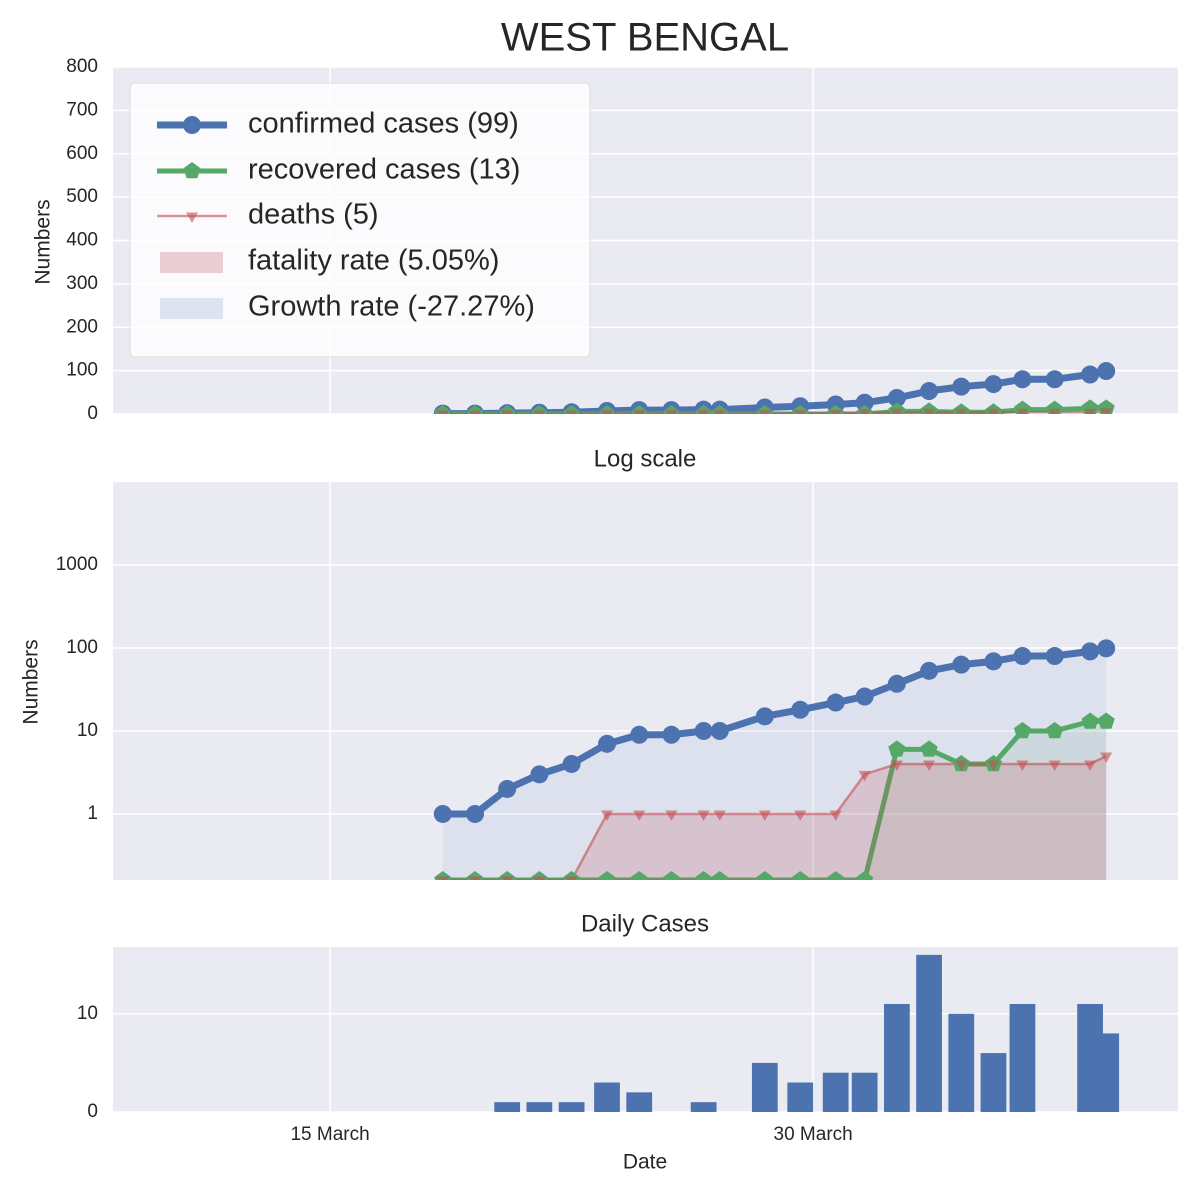 This screenshot has width=1200, height=1200. Describe the element at coordinates (391, 307) in the screenshot. I see `legend-label: Growth rate (-27.27%)` at that location.